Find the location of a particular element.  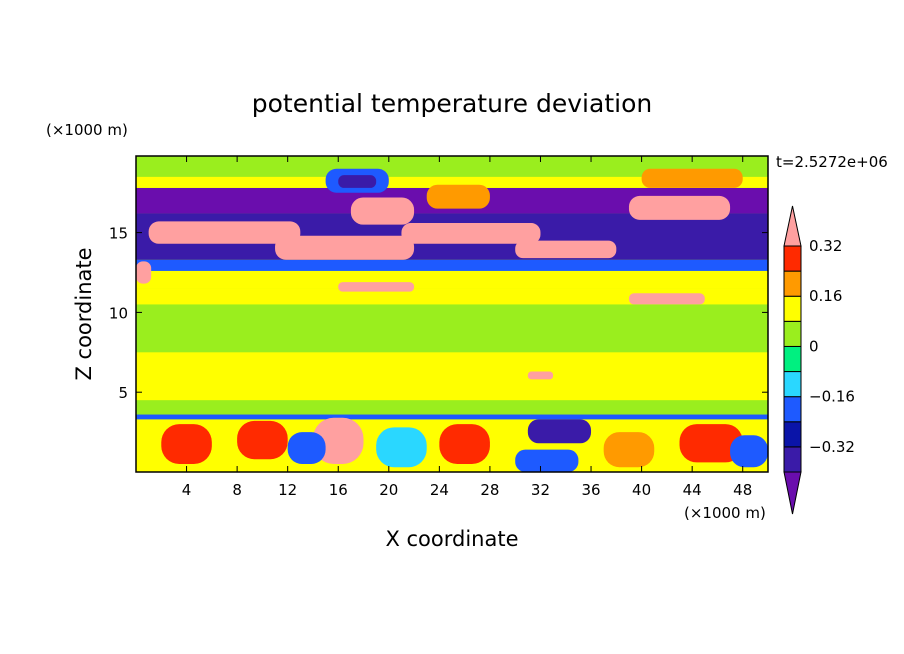

y-tick-label: 10 is located at coordinates (118, 313).